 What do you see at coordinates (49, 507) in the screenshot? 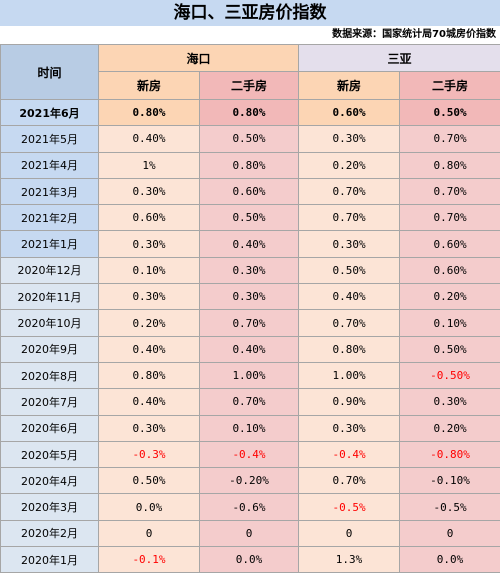
I see `date-cell: 2020年3月` at bounding box center [49, 507].